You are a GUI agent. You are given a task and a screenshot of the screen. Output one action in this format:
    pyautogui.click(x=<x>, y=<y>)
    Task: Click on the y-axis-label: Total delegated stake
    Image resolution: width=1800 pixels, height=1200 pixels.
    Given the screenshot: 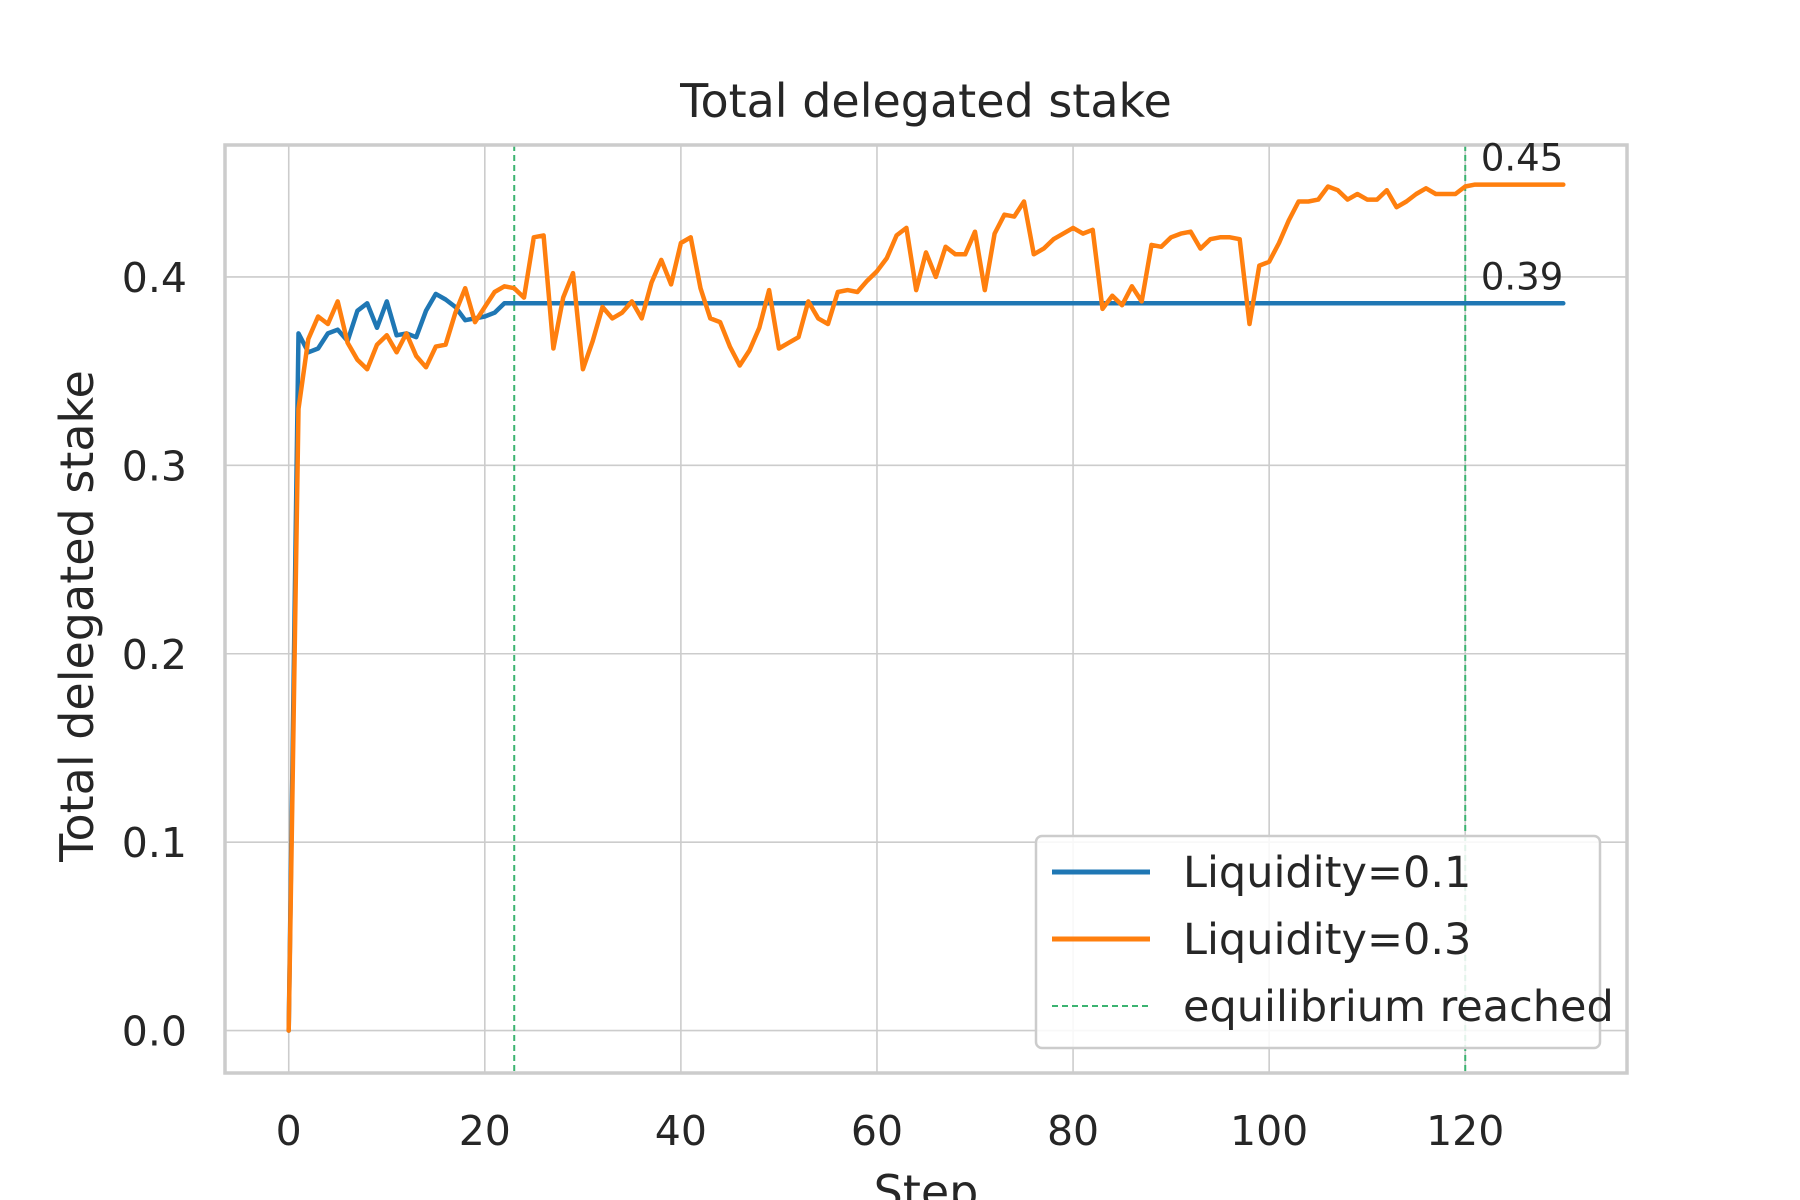 What is the action you would take?
    pyautogui.click(x=77, y=616)
    